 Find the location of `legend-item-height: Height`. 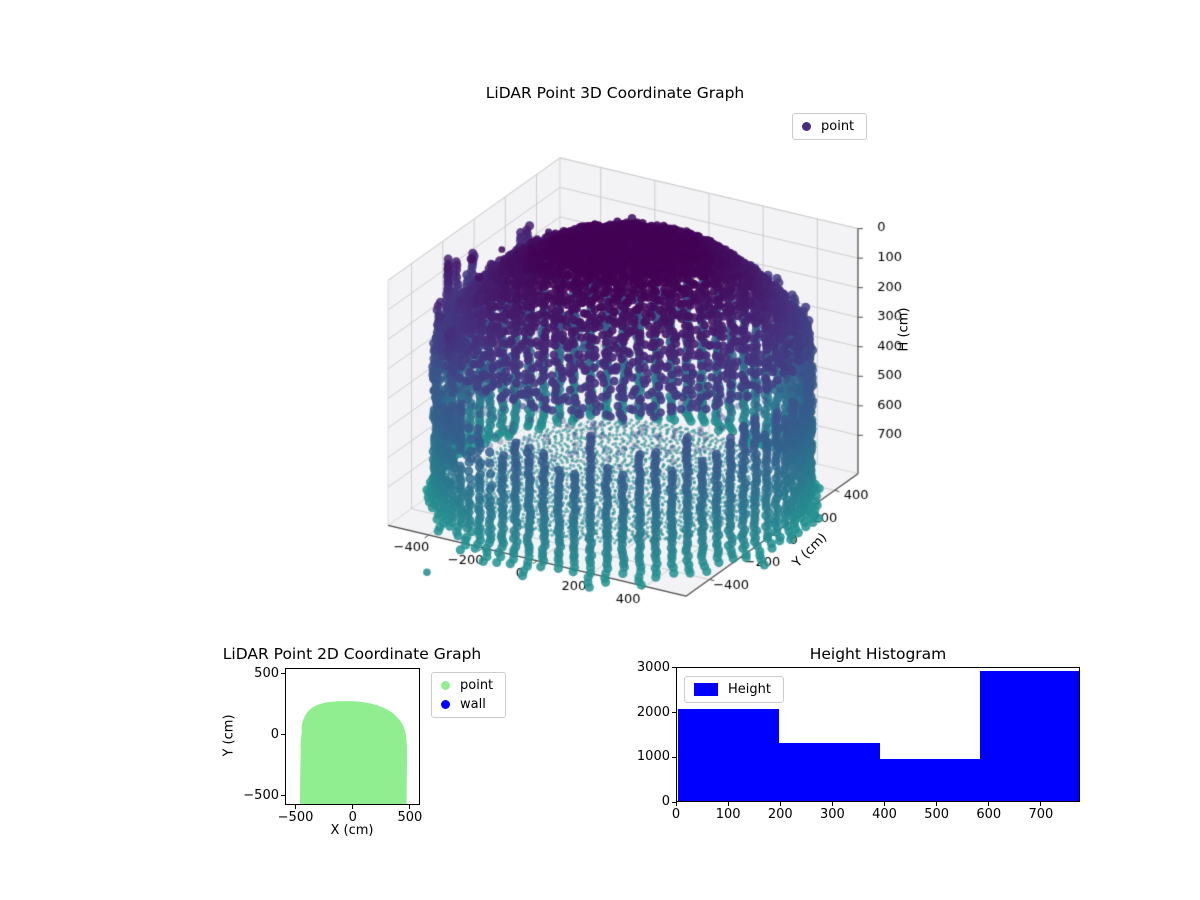

legend-item-height: Height is located at coordinates (734, 689).